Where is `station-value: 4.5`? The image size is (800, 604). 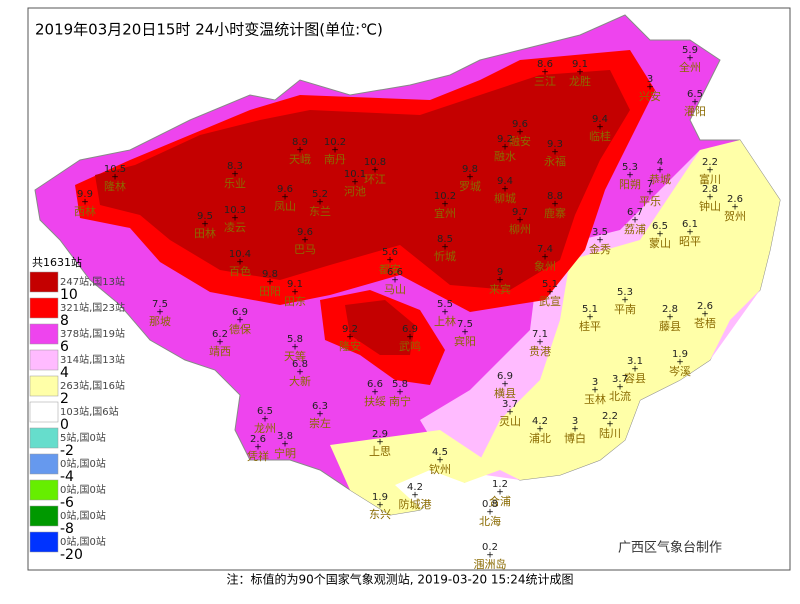
station-value: 4.5 is located at coordinates (440, 452).